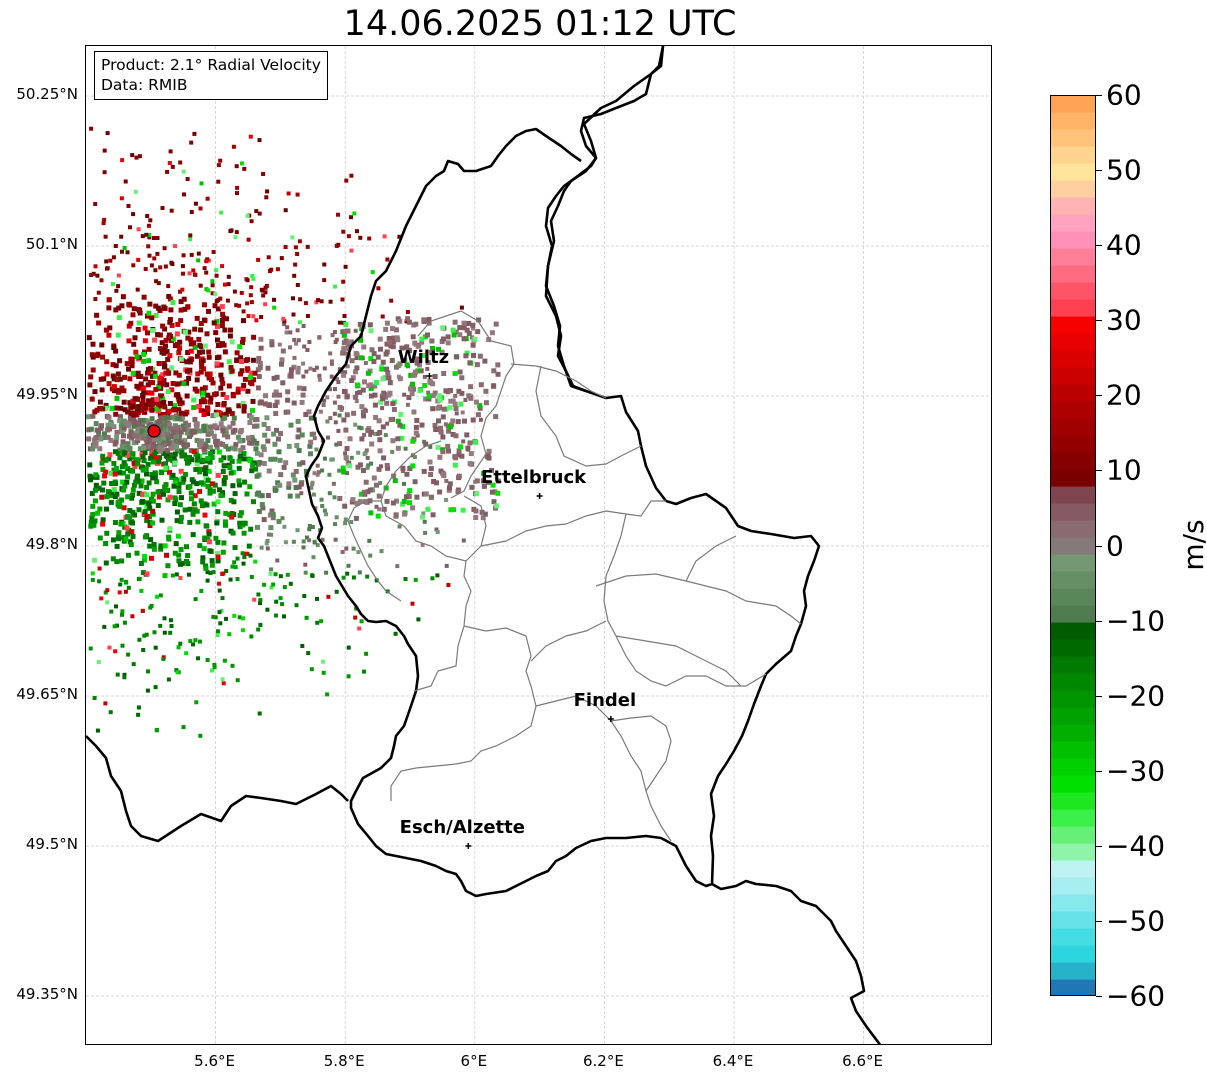  What do you see at coordinates (1124, 320) in the screenshot?
I see `colorbar-tick-label: 30` at bounding box center [1124, 320].